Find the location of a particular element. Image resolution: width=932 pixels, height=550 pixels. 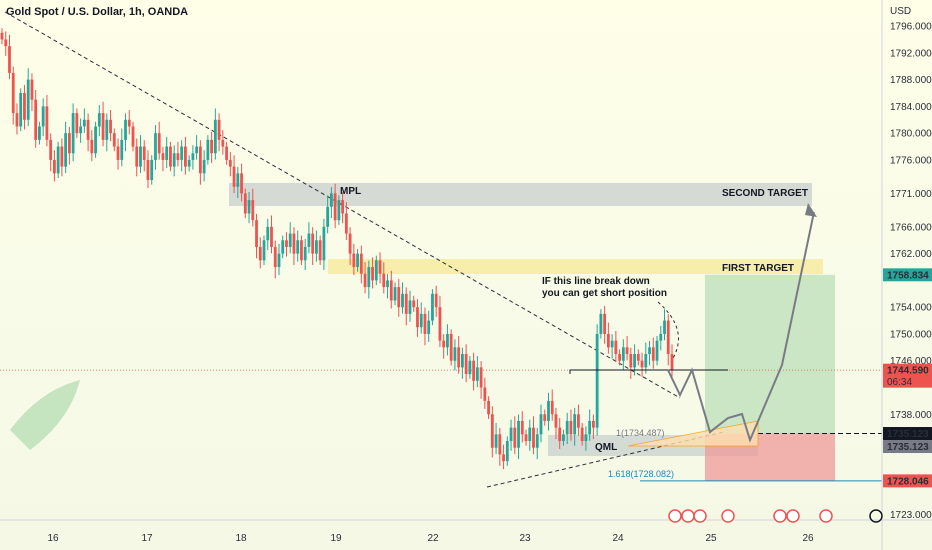

mpl-zone is located at coordinates (520, 194).